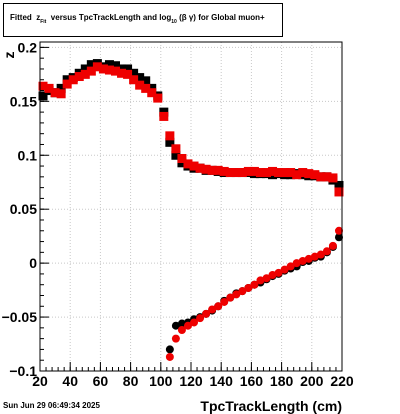 The height and width of the screenshot is (414, 400). What do you see at coordinates (111, 17) in the screenshot?
I see `title-middle: versus TpcTrackLength and log` at bounding box center [111, 17].